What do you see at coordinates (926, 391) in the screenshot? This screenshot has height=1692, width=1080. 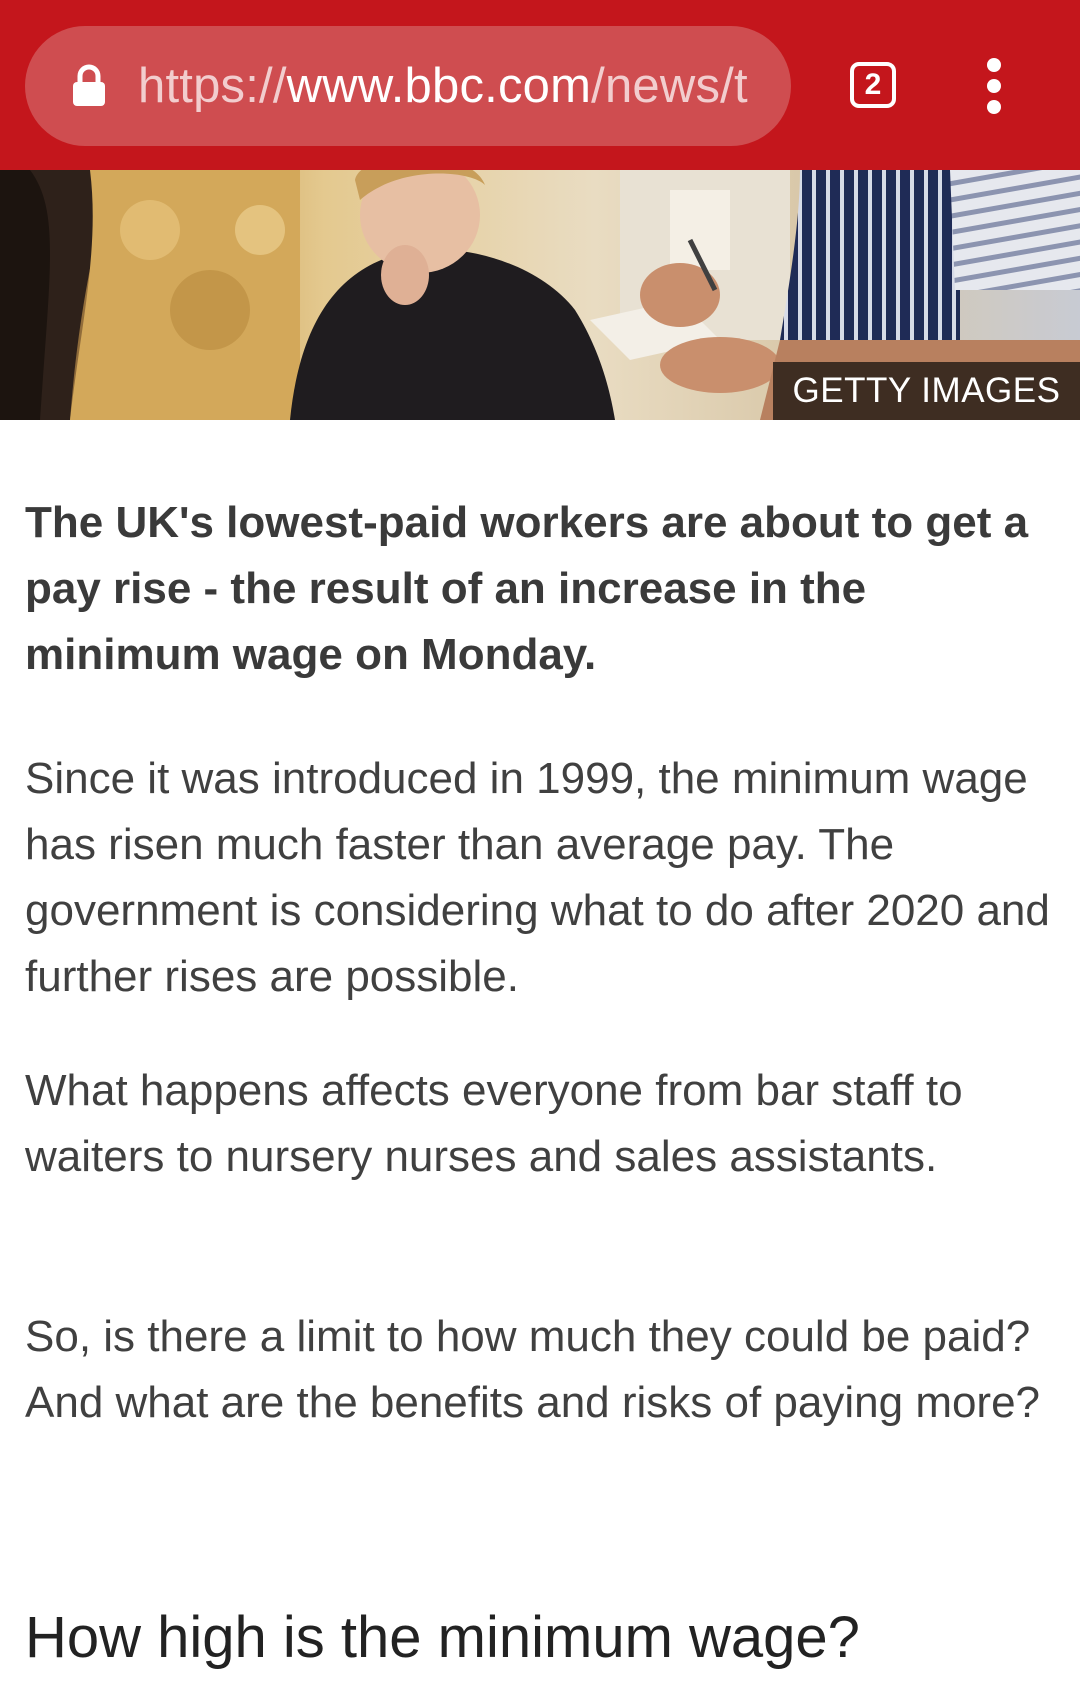 I see `image-credit: GETTY IMAGES` at bounding box center [926, 391].